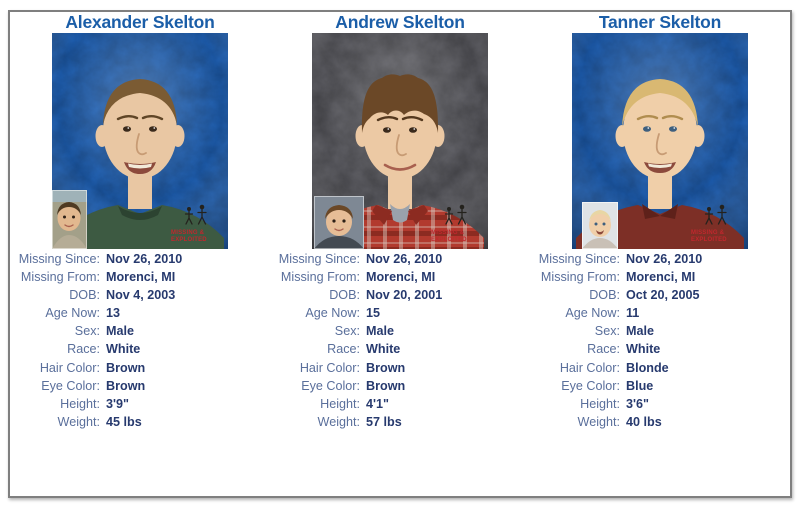 The height and width of the screenshot is (512, 800). What do you see at coordinates (373, 313) in the screenshot?
I see `detail-value: 15` at bounding box center [373, 313].